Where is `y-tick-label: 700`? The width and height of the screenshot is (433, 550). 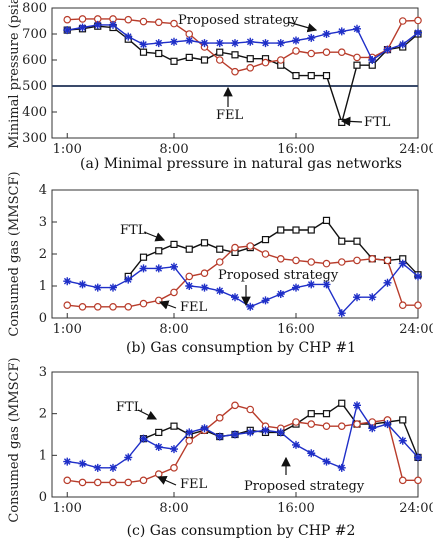 y-tick-label: 700 is located at coordinates (34, 34).